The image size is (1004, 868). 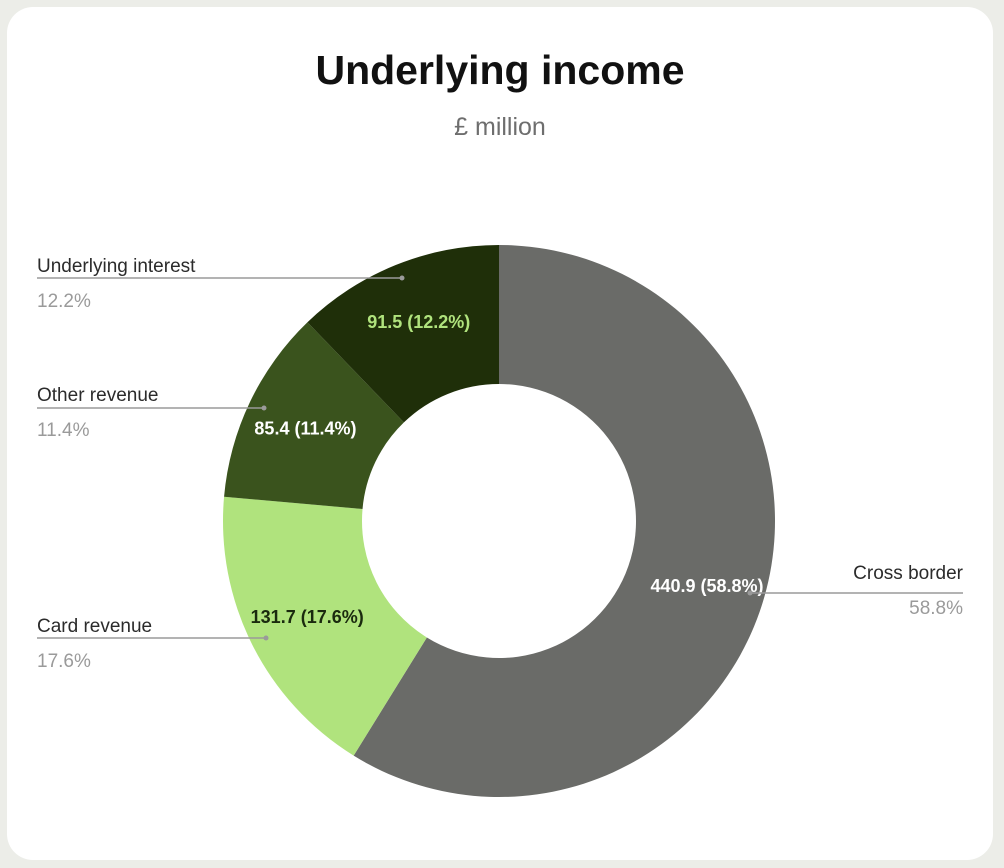 I want to click on chart-title: Underlying income, so click(x=500, y=70).